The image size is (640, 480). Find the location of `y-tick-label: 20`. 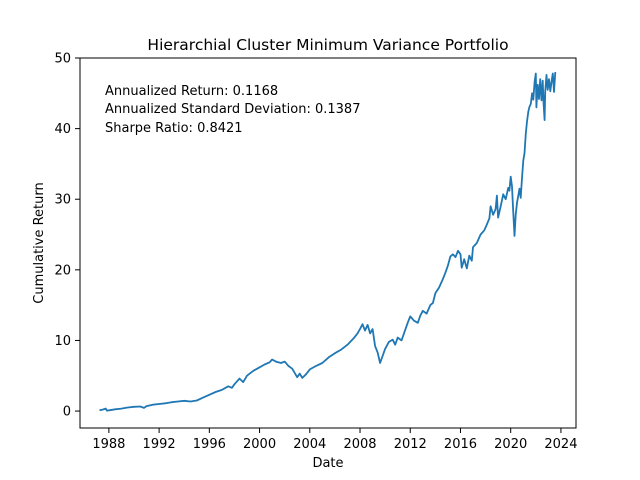

y-tick-label: 20 is located at coordinates (62, 270).